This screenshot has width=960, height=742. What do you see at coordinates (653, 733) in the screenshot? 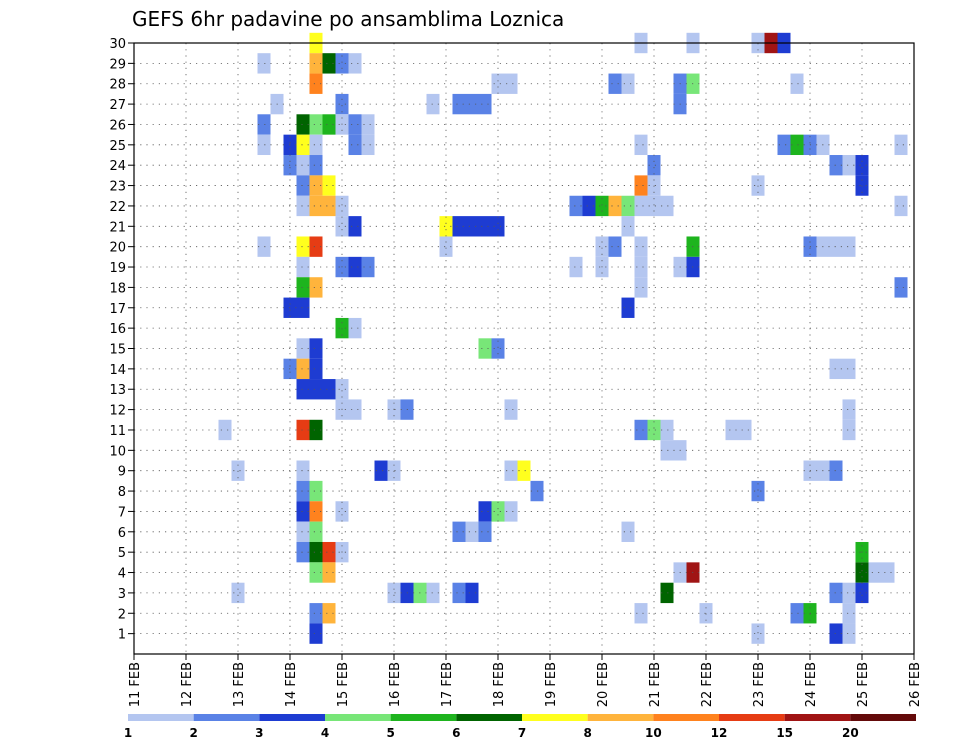
I see `legend-label: 10` at bounding box center [653, 733].